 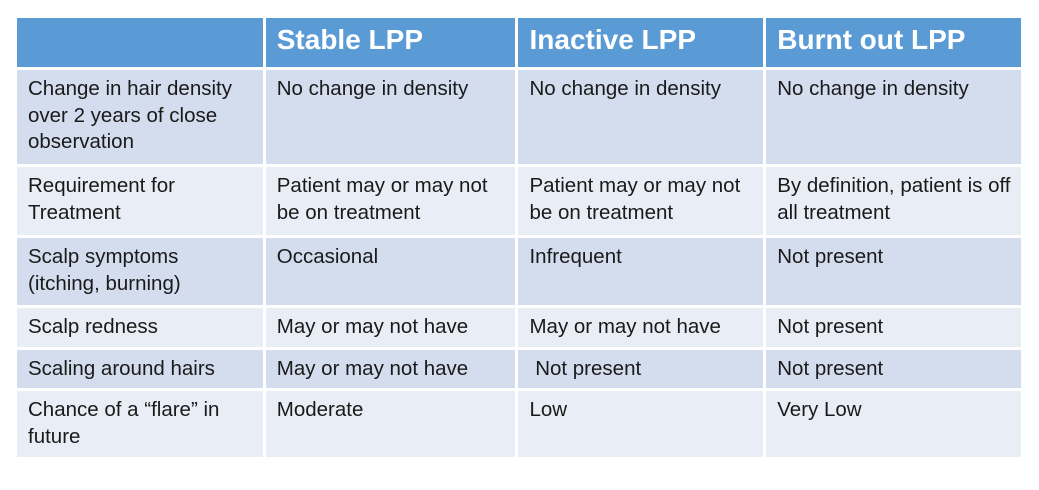 I want to click on row-label-cell: Chance of a “flare” in future, so click(x=140, y=424).